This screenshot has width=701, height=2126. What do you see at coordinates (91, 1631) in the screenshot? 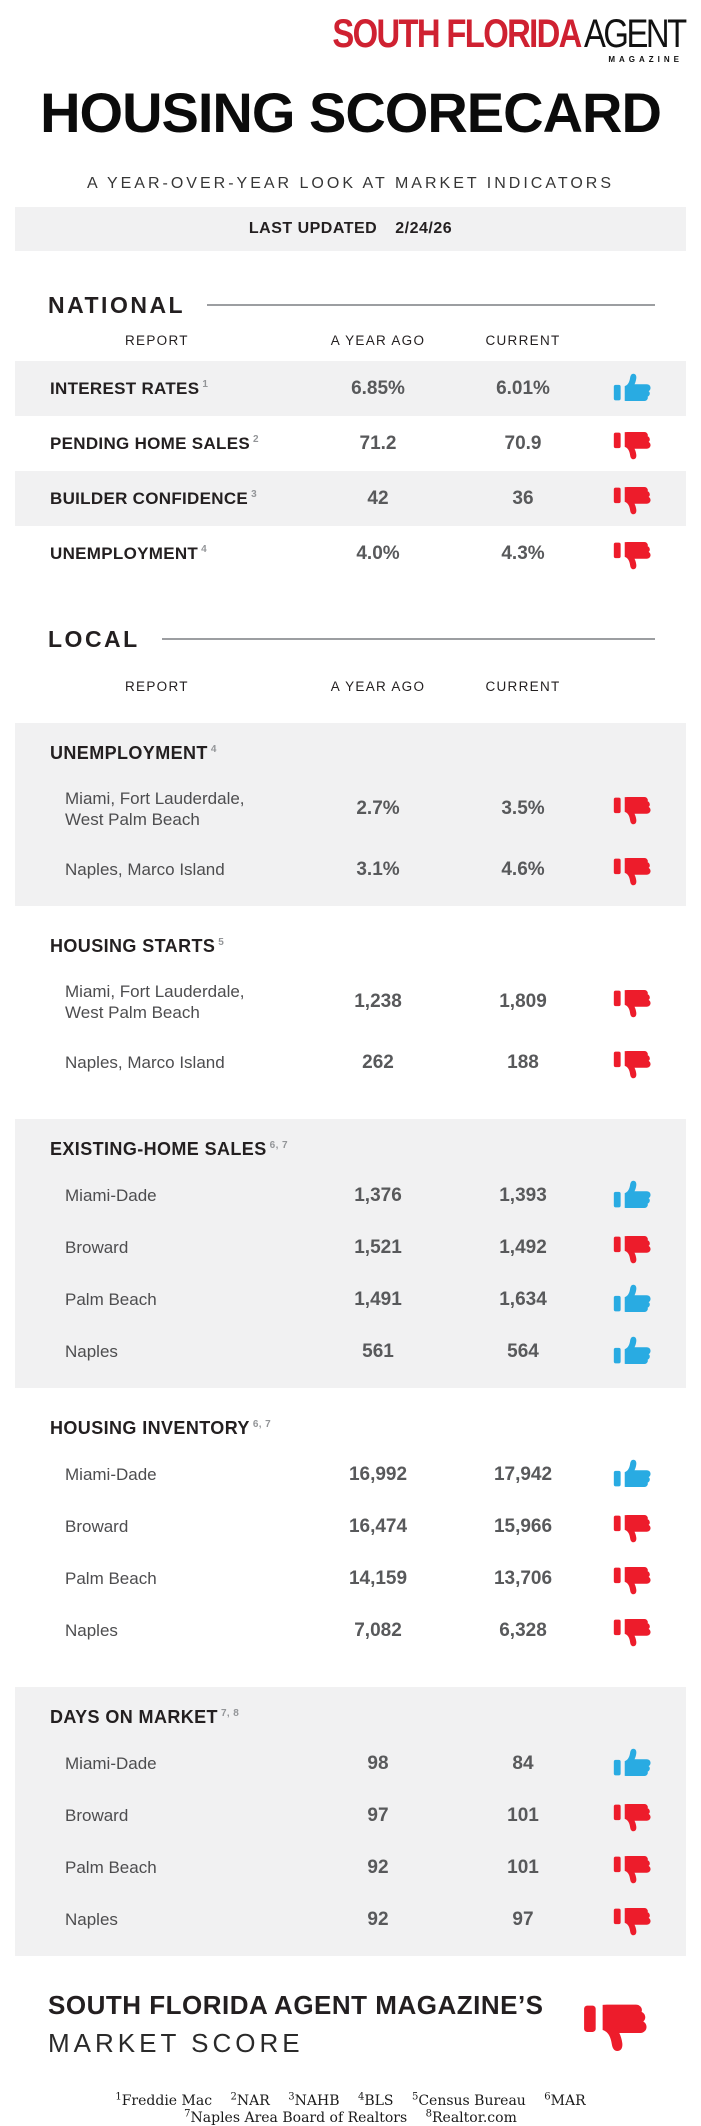
I see `area-label: Naples` at bounding box center [91, 1631].